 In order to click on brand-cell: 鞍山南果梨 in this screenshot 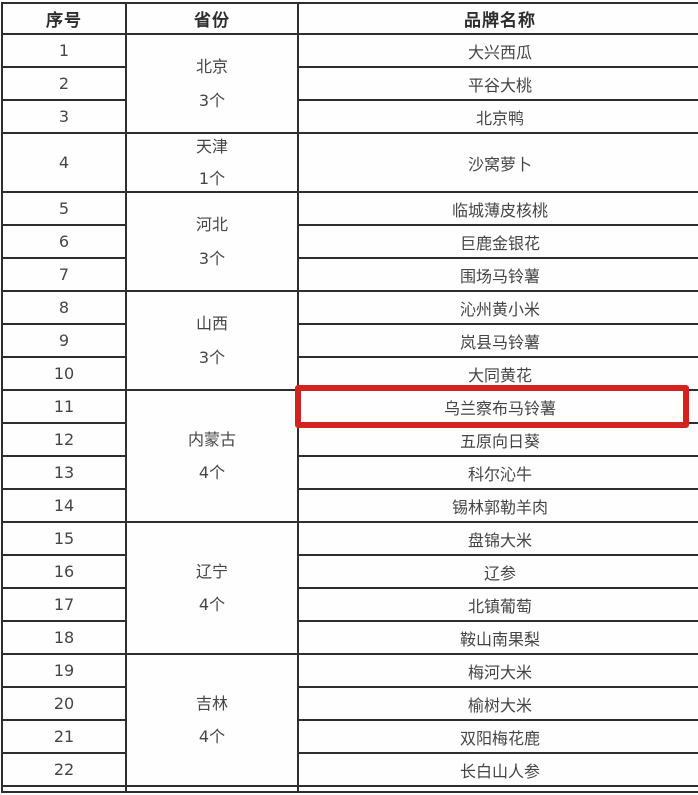, I will do `click(497, 637)`.